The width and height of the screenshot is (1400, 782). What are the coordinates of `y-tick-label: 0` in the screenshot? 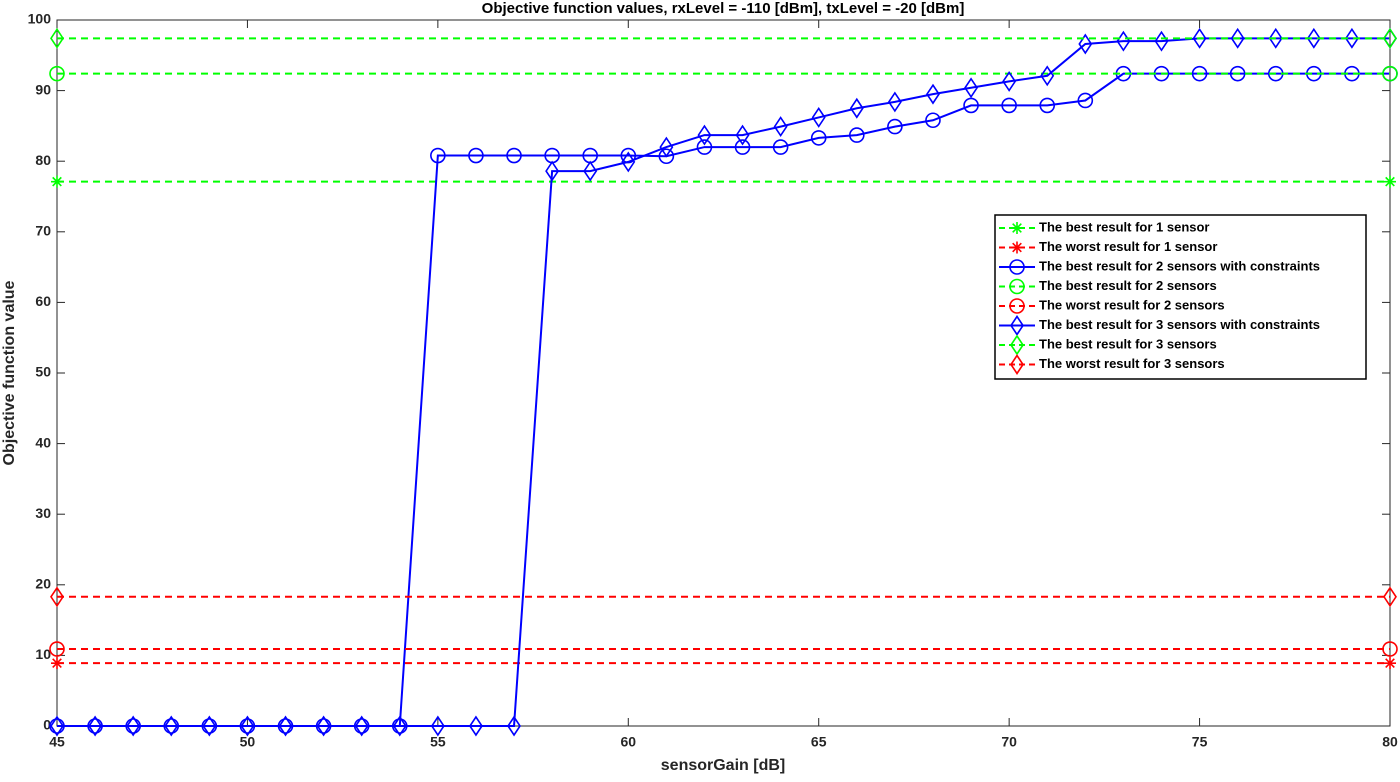 It's located at (47, 725).